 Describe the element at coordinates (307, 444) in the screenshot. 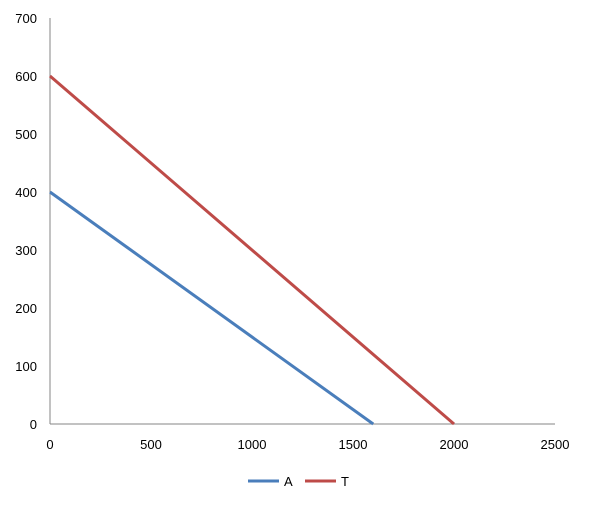

I see `x-tick-labels: 0 500 1000 1500 2000 2500` at that location.